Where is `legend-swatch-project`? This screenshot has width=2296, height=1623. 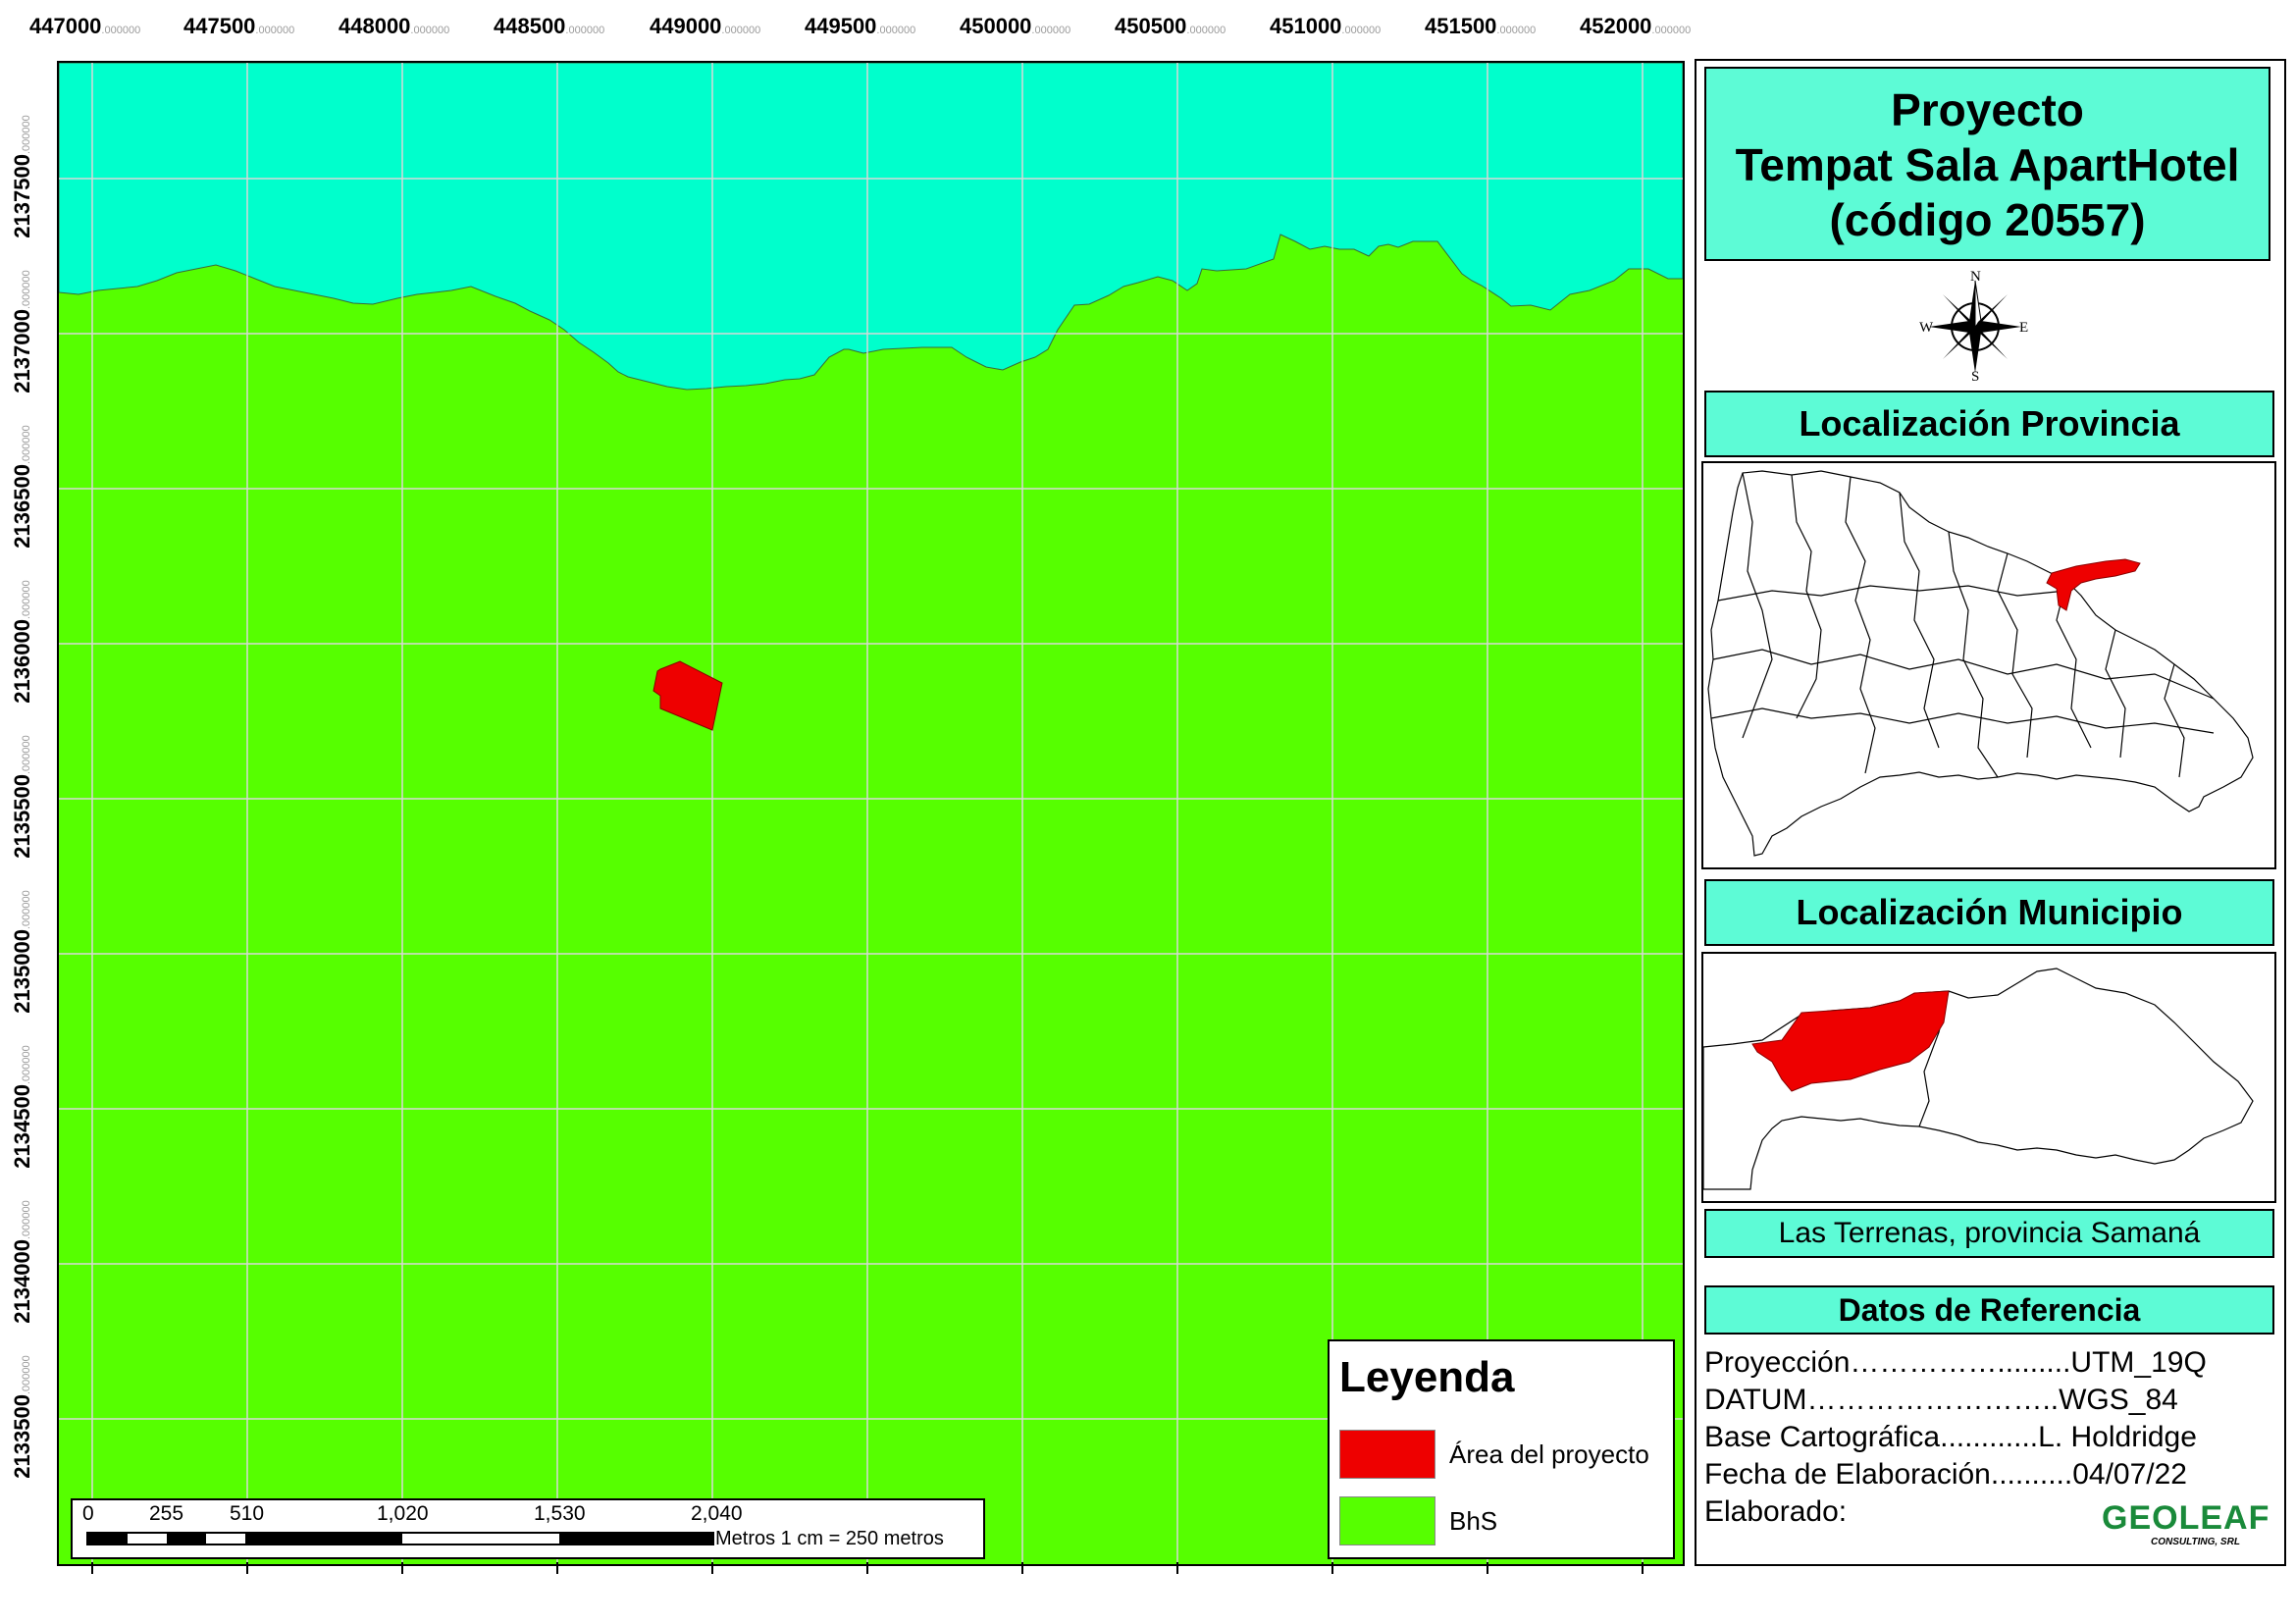
legend-swatch-project is located at coordinates (1387, 1454).